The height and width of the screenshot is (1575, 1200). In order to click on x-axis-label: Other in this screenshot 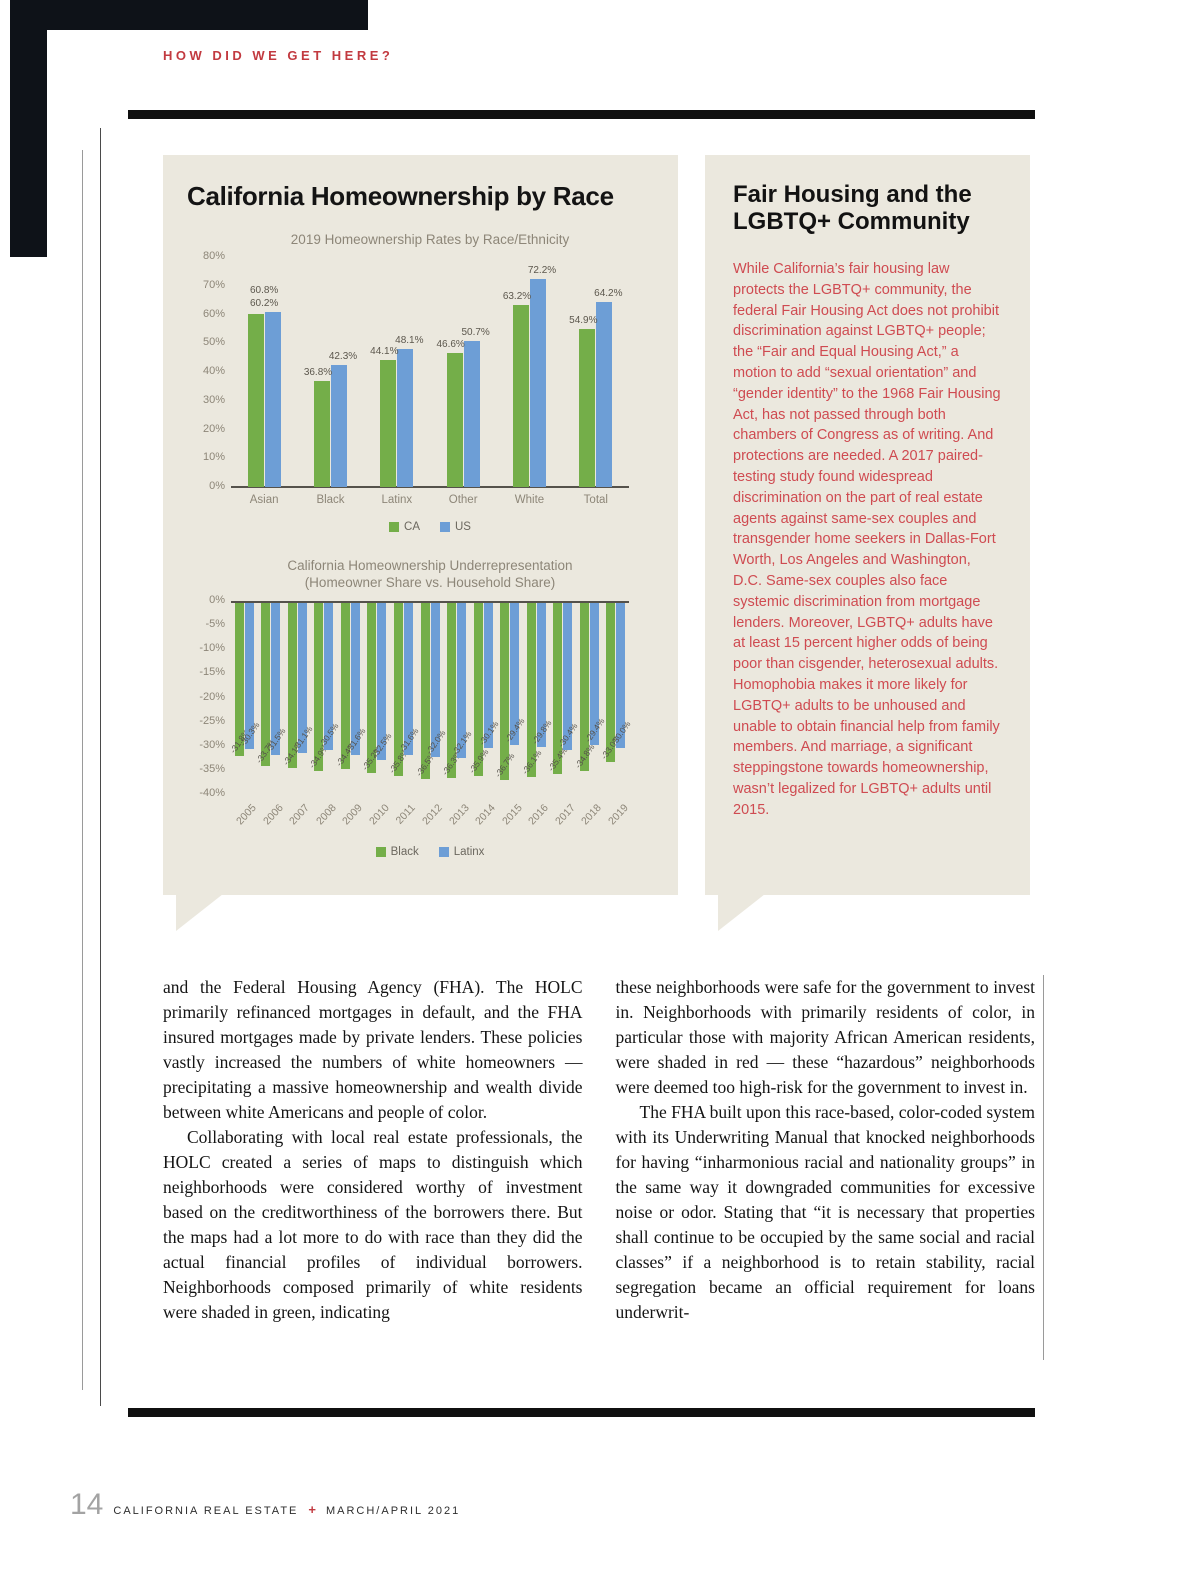, I will do `click(463, 500)`.